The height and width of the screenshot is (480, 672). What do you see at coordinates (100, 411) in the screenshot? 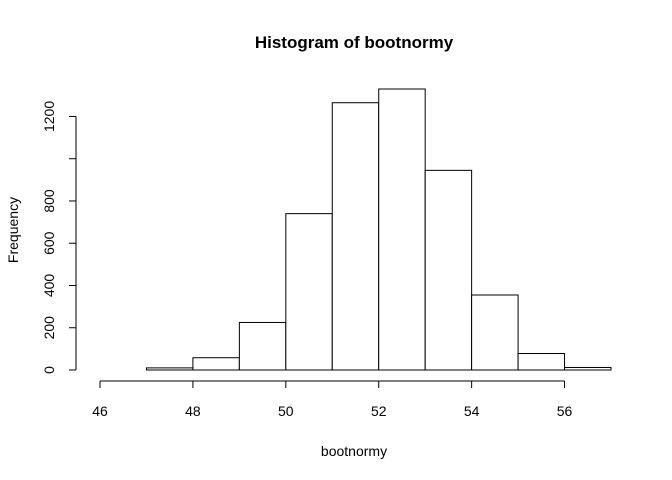
I see `x-tick-label: 46` at bounding box center [100, 411].